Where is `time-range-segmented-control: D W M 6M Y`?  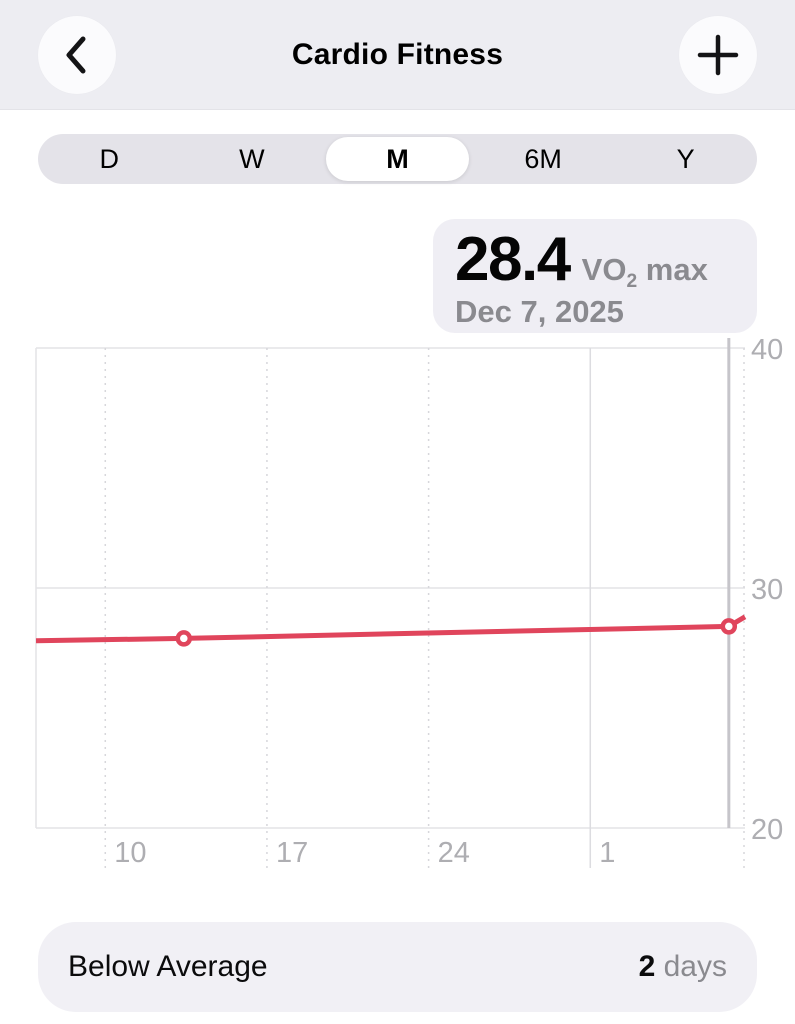
time-range-segmented-control: D W M 6M Y is located at coordinates (397, 159).